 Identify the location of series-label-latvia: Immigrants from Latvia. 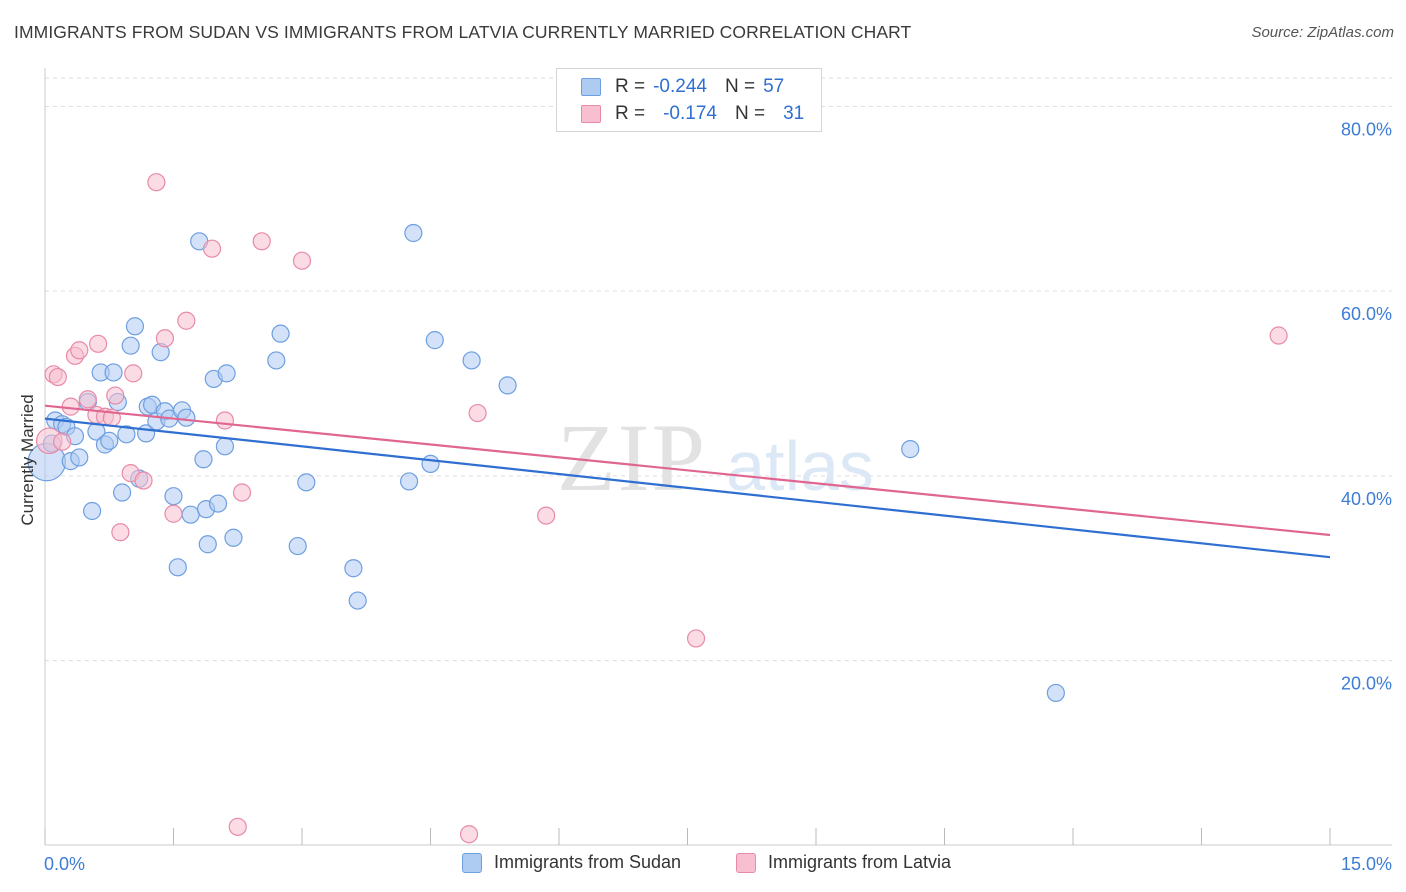
(860, 862).